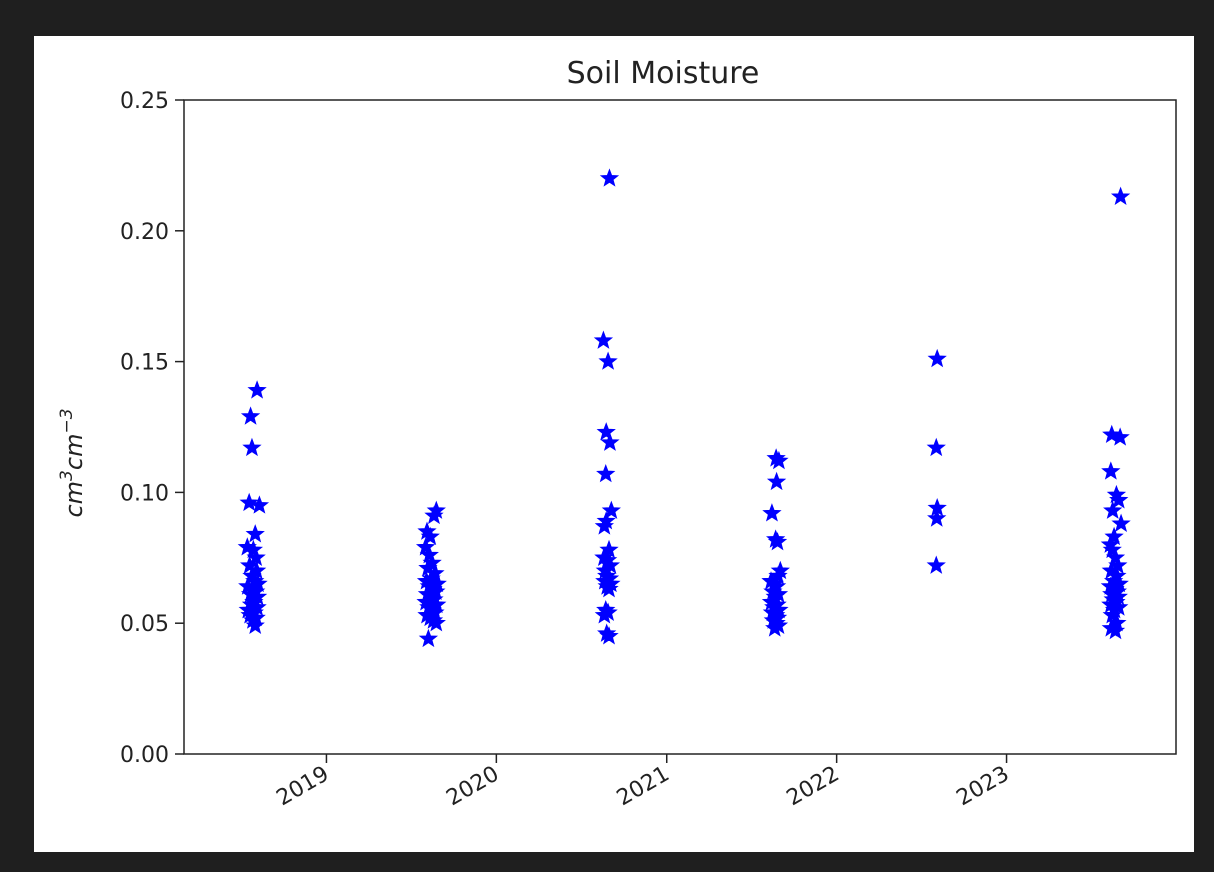 This screenshot has height=872, width=1214. What do you see at coordinates (643, 787) in the screenshot?
I see `x-tick-label: 2021` at bounding box center [643, 787].